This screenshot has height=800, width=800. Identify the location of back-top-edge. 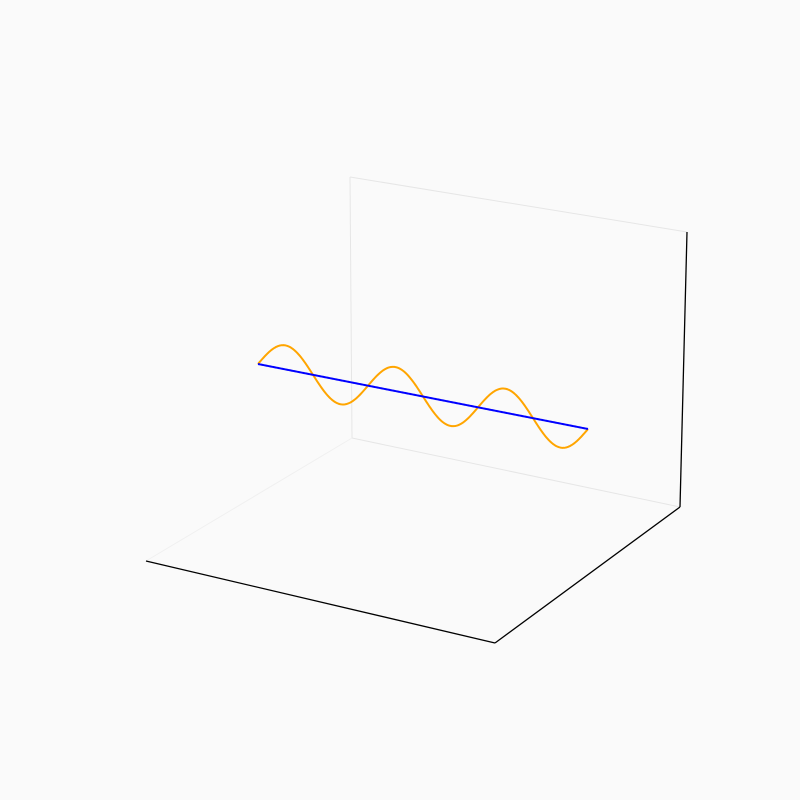
(518, 204).